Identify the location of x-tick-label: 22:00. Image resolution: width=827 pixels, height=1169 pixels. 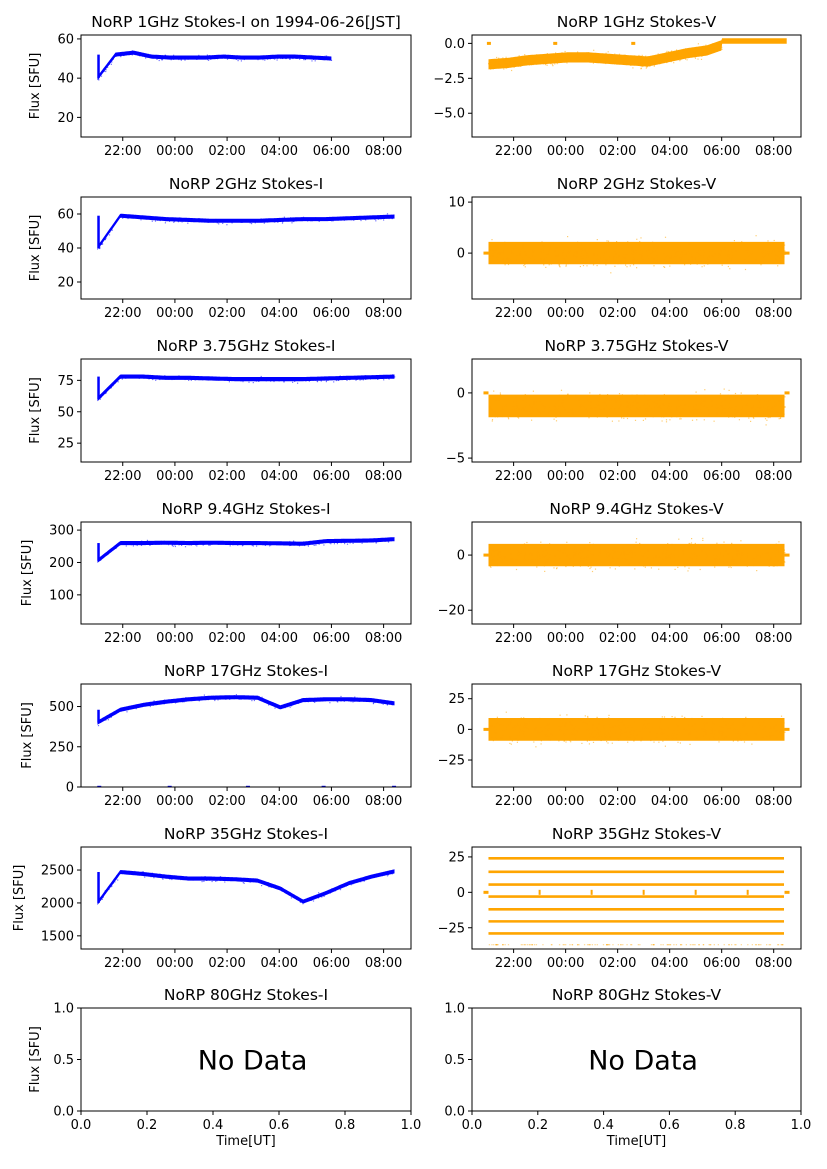
(122, 313).